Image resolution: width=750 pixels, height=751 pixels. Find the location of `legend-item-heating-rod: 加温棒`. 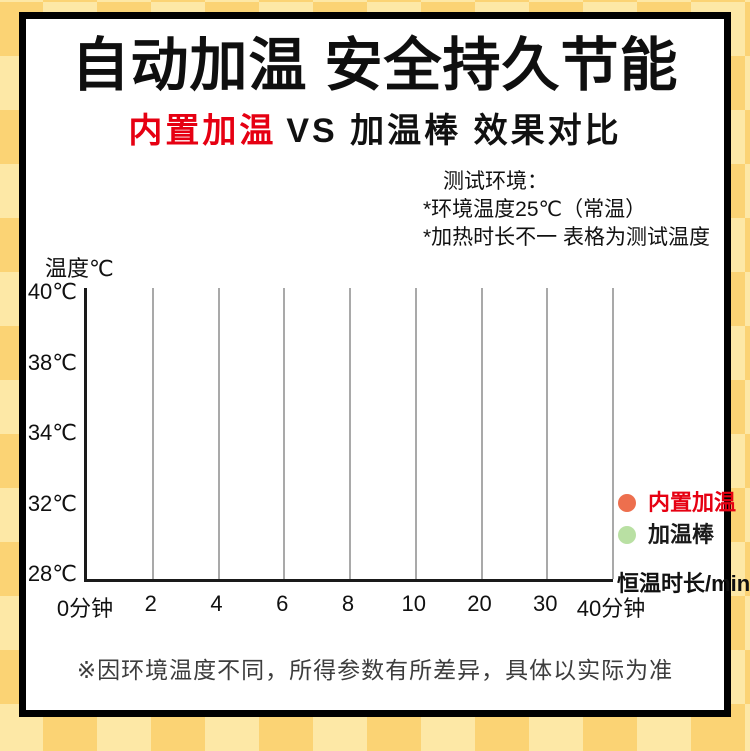

legend-item-heating-rod: 加温棒 is located at coordinates (677, 535).